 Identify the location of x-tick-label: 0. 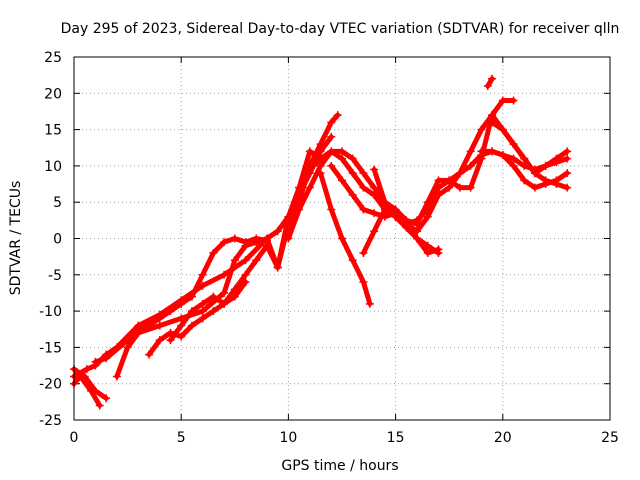
(74, 438).